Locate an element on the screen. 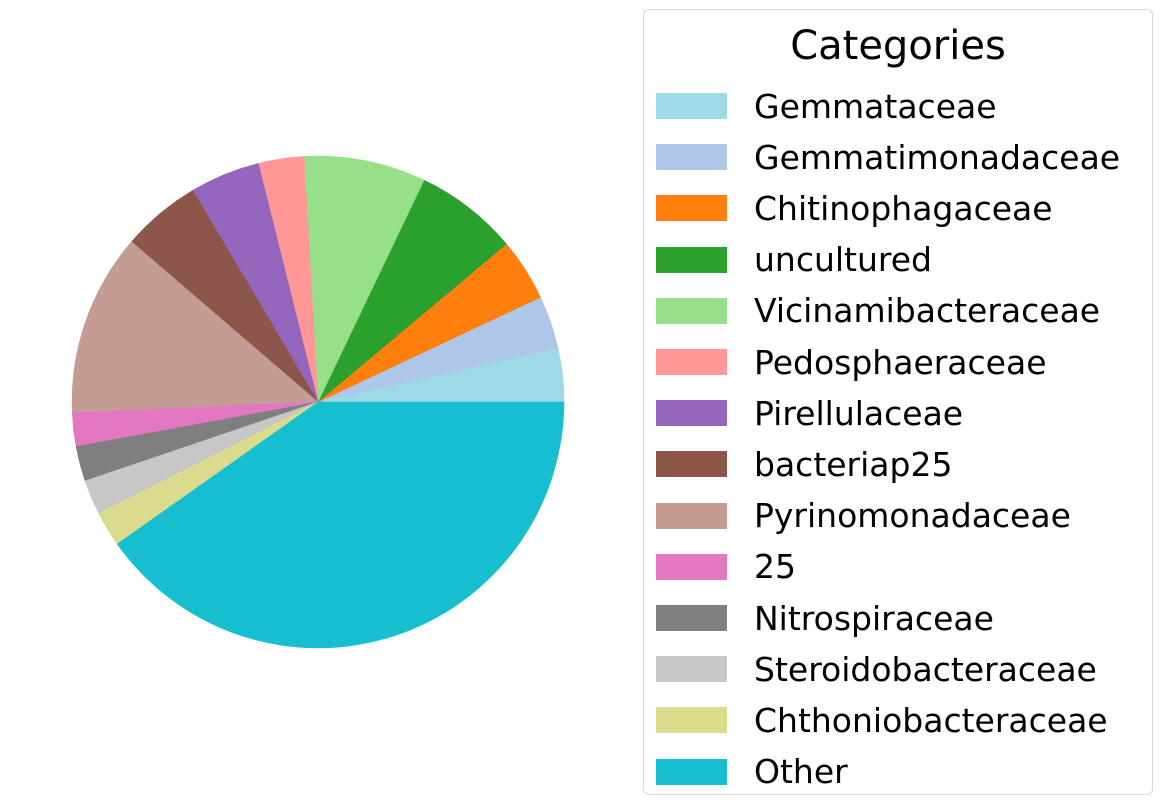  legend-entry: Vicinamibacteraceae is located at coordinates (878, 311).